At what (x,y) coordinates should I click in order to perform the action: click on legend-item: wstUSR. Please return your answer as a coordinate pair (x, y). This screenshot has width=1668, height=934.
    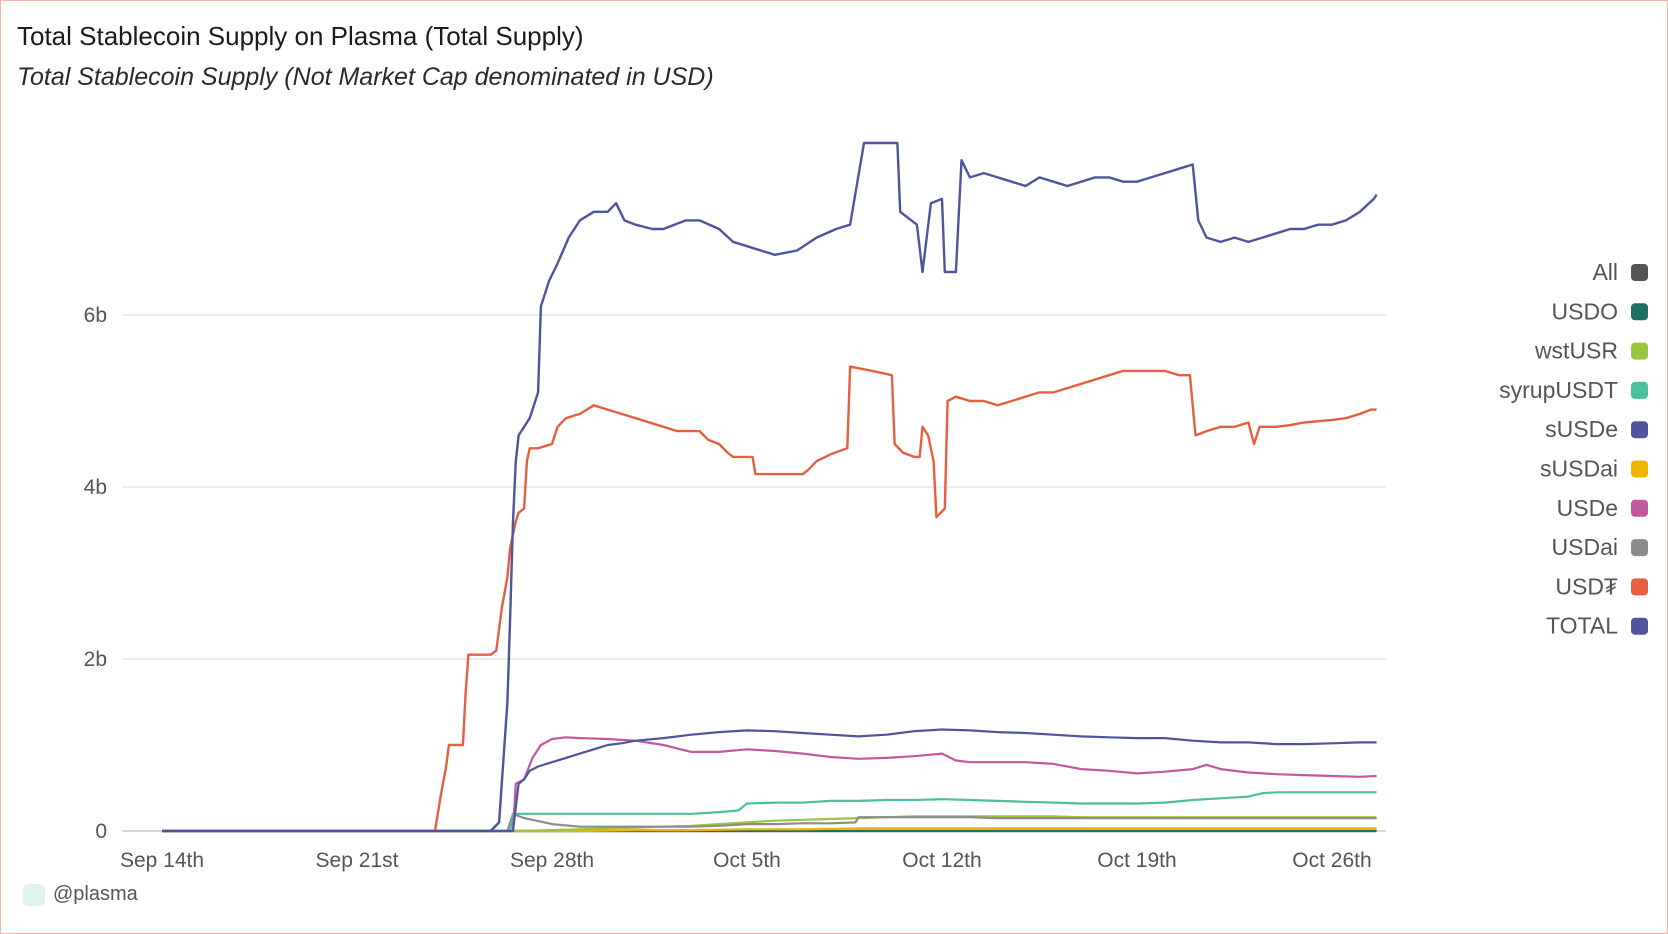
    Looking at the image, I should click on (1591, 351).